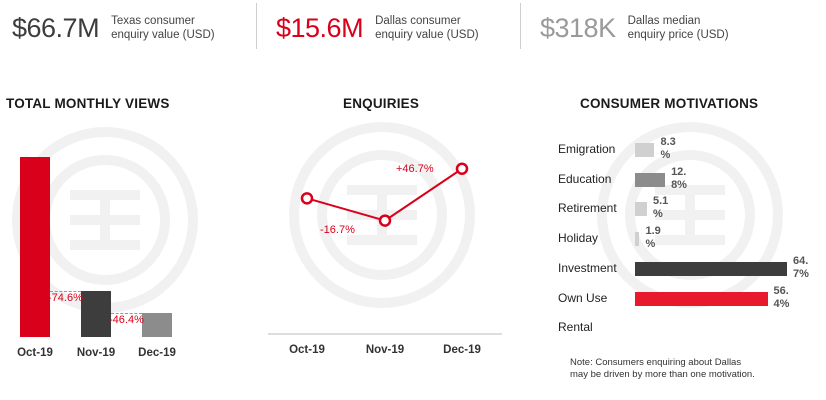  Describe the element at coordinates (660, 208) in the screenshot. I see `motivation-value: 5.1 %` at that location.